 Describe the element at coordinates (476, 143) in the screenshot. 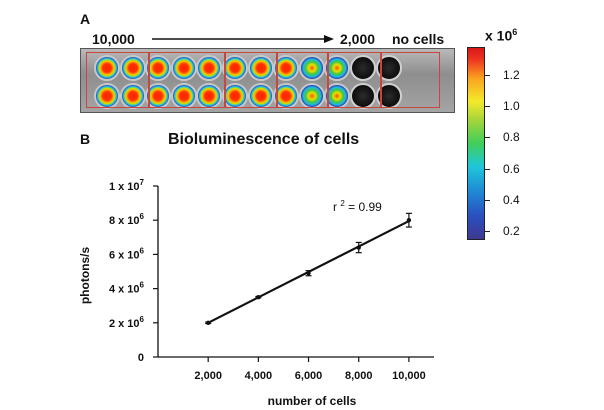

I see `colorbar` at that location.